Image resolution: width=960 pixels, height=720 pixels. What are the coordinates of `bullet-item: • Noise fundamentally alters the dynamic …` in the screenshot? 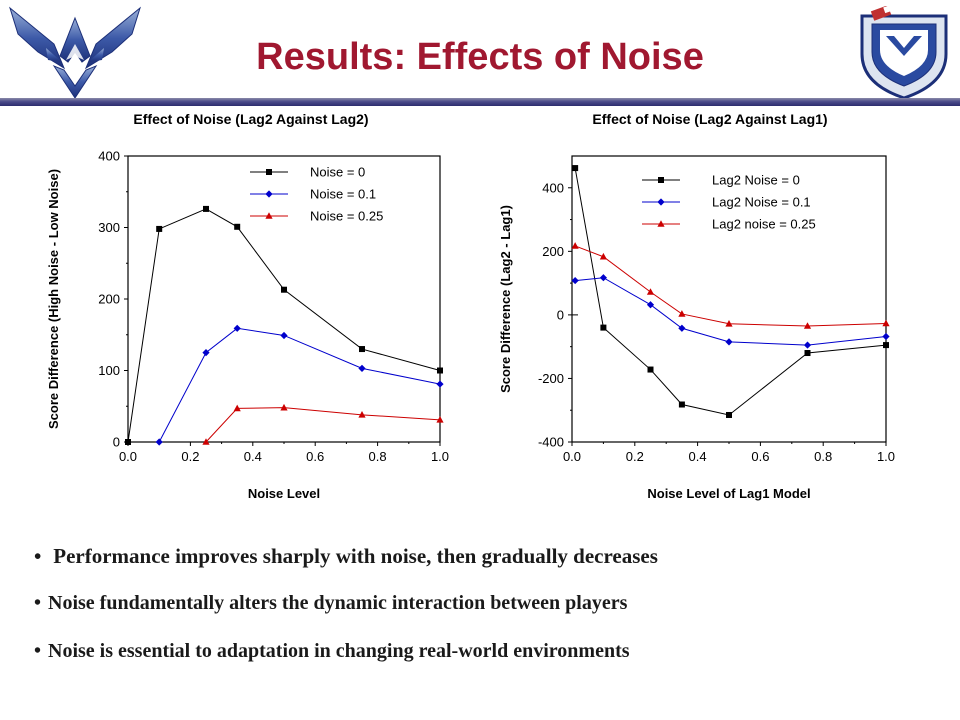 It's located at (330, 603).